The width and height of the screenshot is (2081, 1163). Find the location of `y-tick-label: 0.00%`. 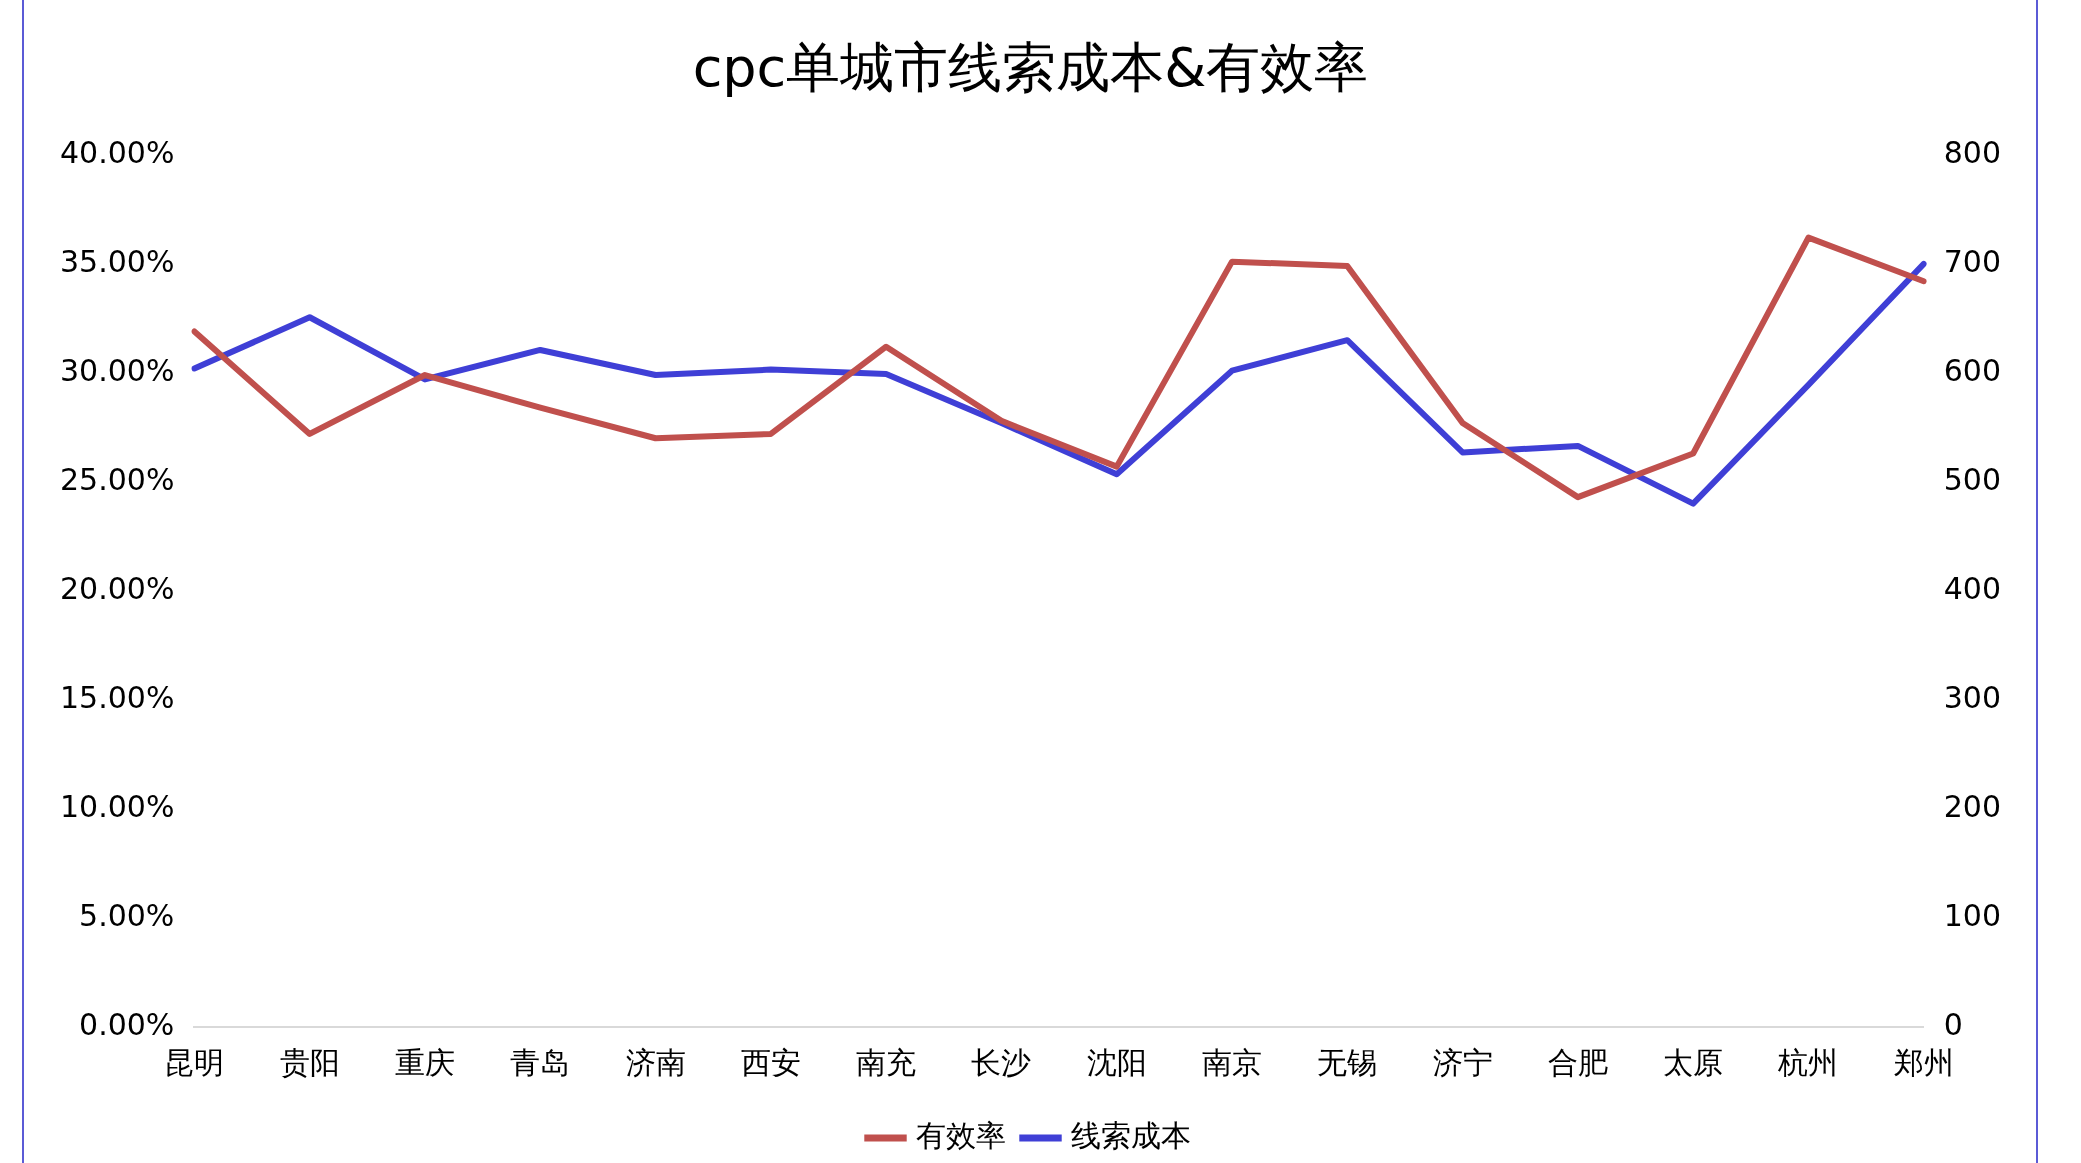

y-tick-label: 0.00% is located at coordinates (127, 1024).